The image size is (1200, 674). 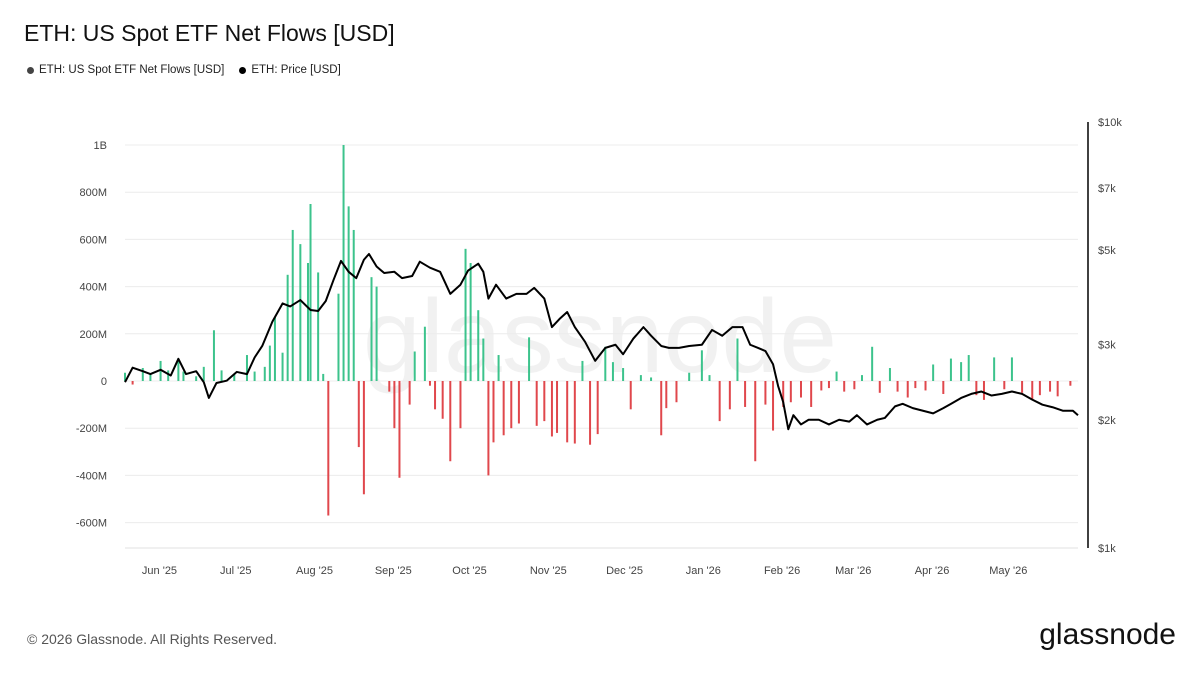 I want to click on legend-item-net-flows: ETH: US Spot ETF Net Flows [USD], so click(x=125, y=70).